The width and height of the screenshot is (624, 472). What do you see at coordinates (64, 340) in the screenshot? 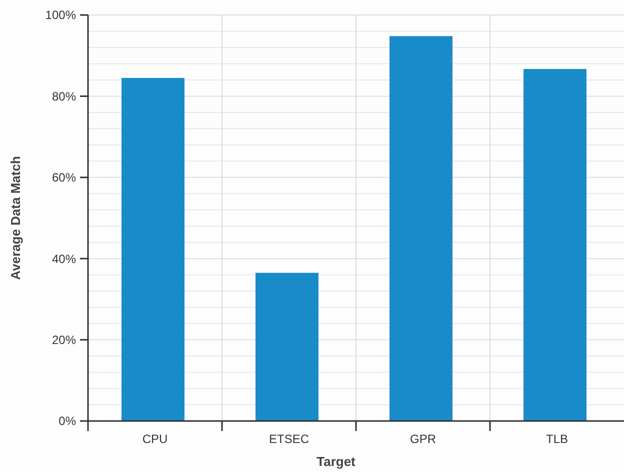
I see `y-tick-label: 20%` at bounding box center [64, 340].